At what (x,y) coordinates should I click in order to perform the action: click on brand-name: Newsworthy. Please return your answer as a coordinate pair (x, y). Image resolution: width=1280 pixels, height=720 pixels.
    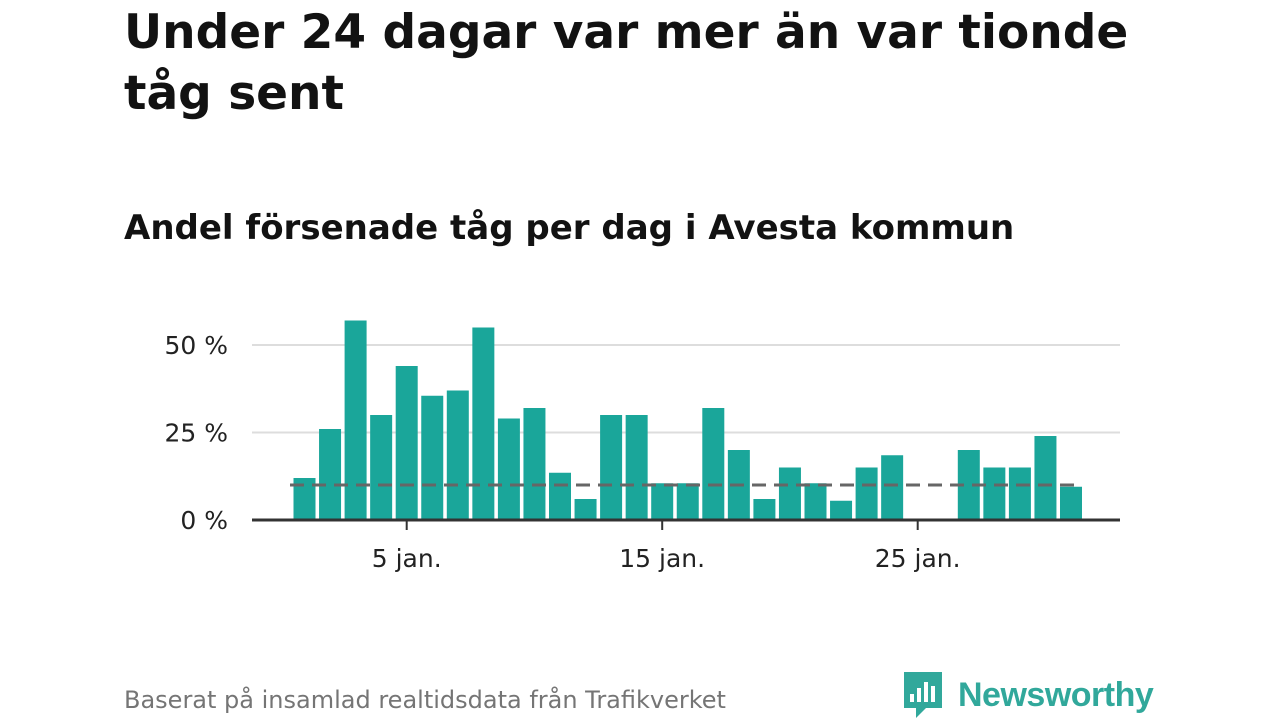
    Looking at the image, I should click on (1056, 694).